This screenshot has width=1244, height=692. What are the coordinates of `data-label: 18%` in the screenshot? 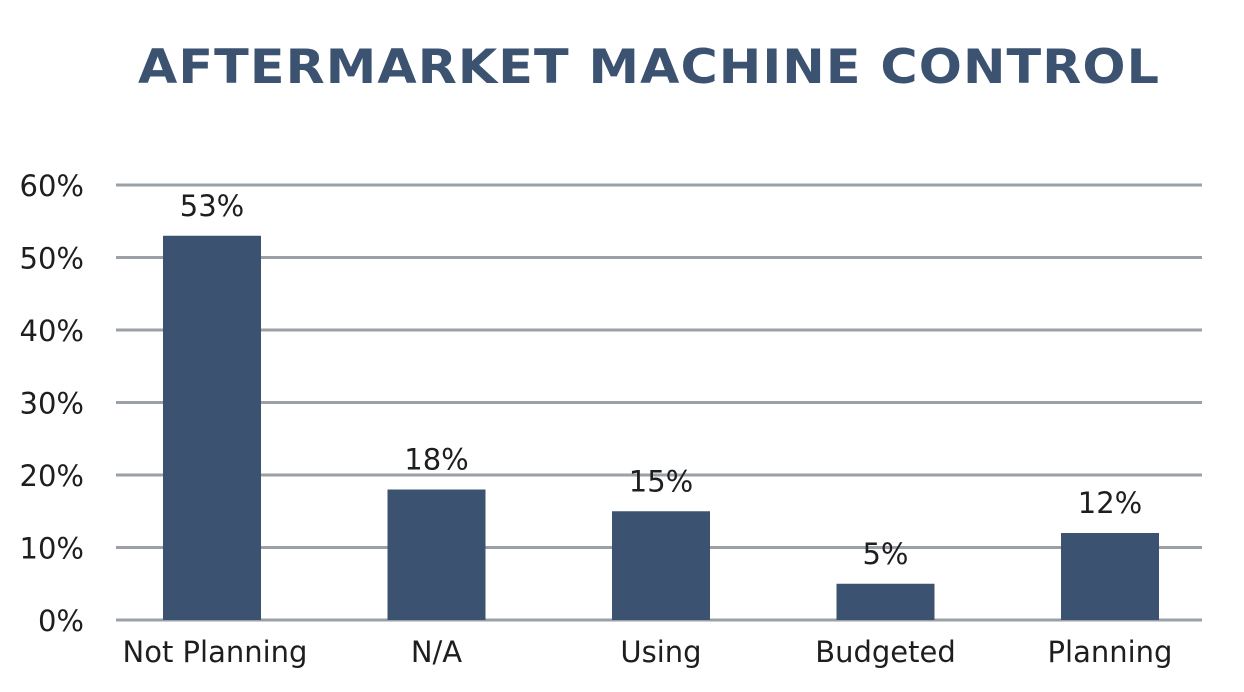 It's located at (436, 460).